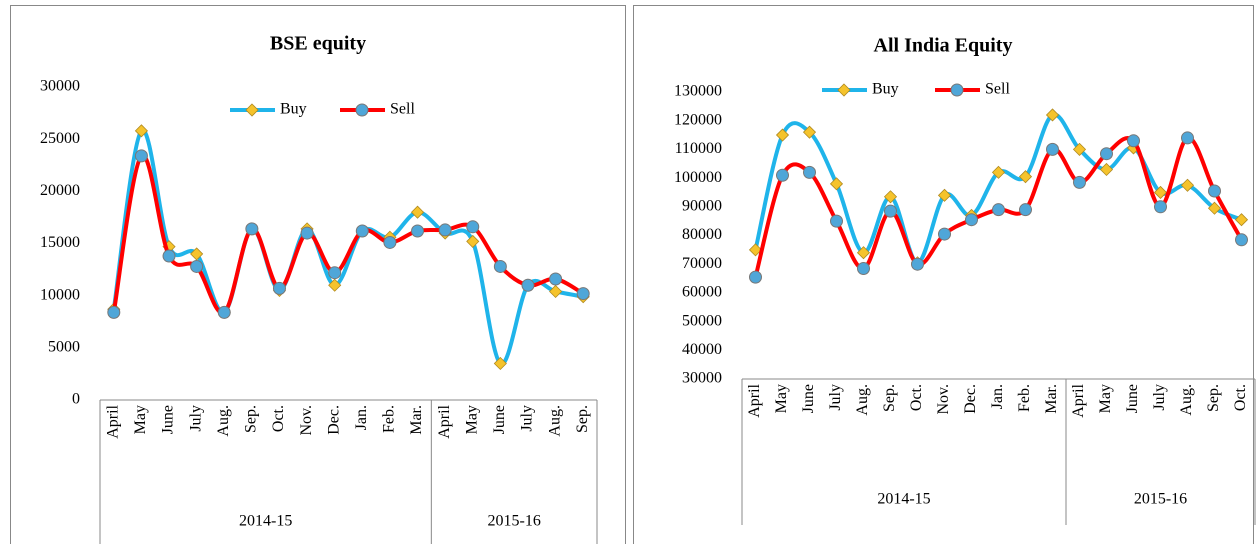  What do you see at coordinates (318, 44) in the screenshot?
I see `chart-title: BSE equity` at bounding box center [318, 44].